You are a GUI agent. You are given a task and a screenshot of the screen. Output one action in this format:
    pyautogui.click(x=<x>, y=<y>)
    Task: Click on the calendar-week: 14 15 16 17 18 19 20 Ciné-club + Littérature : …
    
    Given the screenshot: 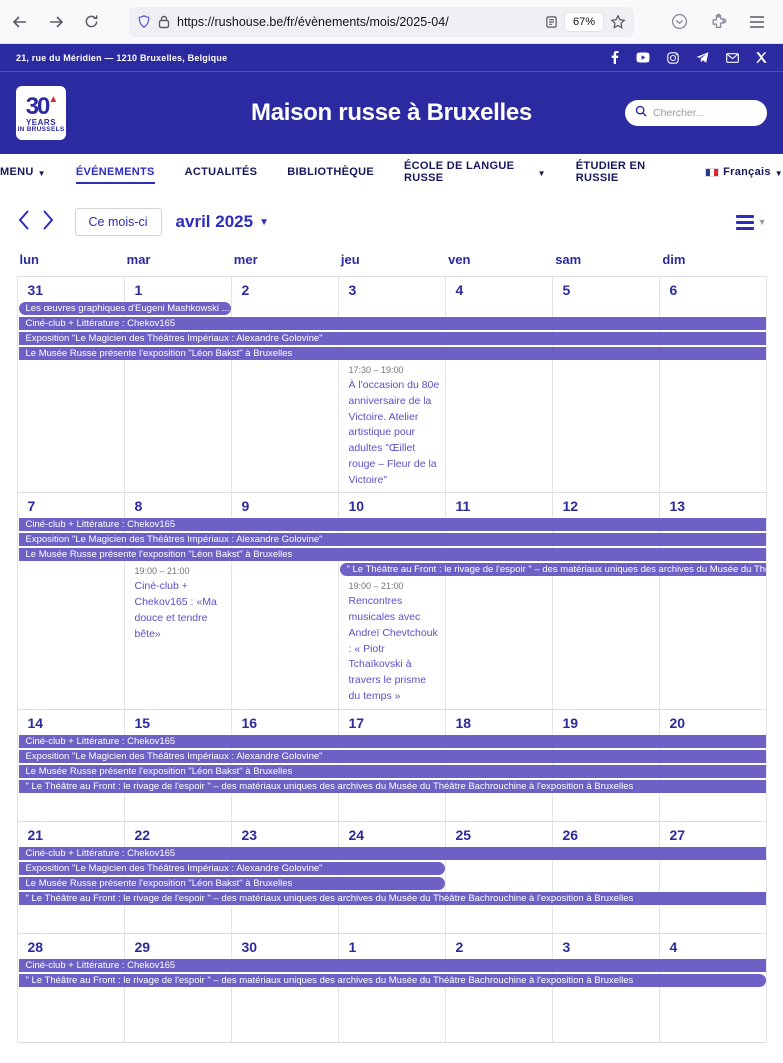 What is the action you would take?
    pyautogui.click(x=391, y=764)
    